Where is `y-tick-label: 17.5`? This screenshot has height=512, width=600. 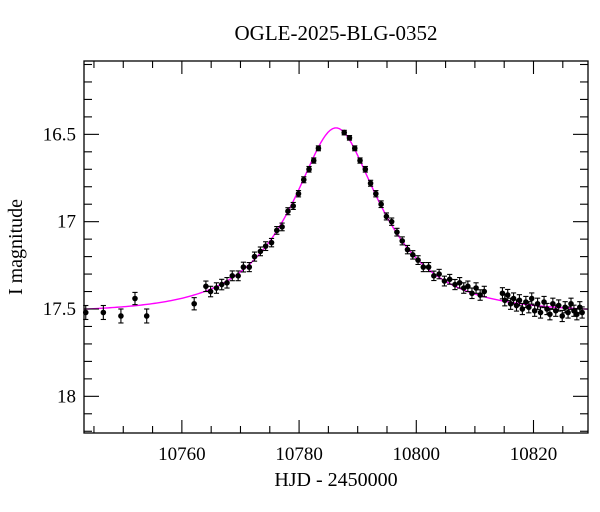
y-tick-label: 17.5 is located at coordinates (59, 309).